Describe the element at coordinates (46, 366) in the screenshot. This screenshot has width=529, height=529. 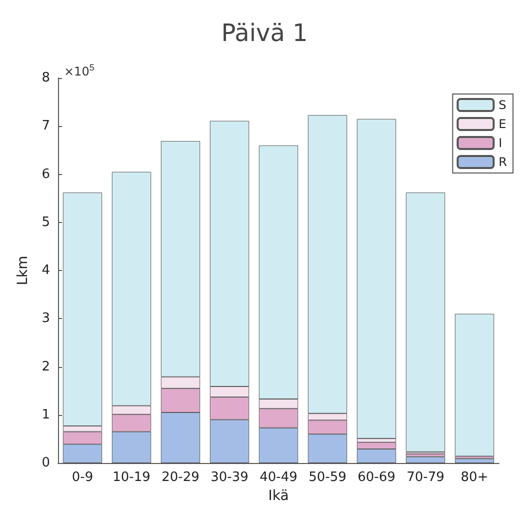
I see `y-tick-label: 2` at that location.